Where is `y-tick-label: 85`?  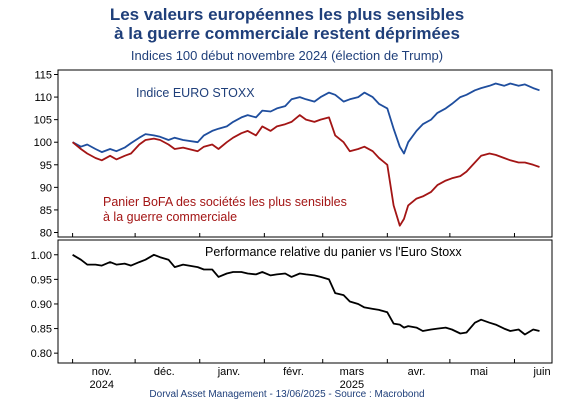 y-tick-label: 85 is located at coordinates (46, 211).